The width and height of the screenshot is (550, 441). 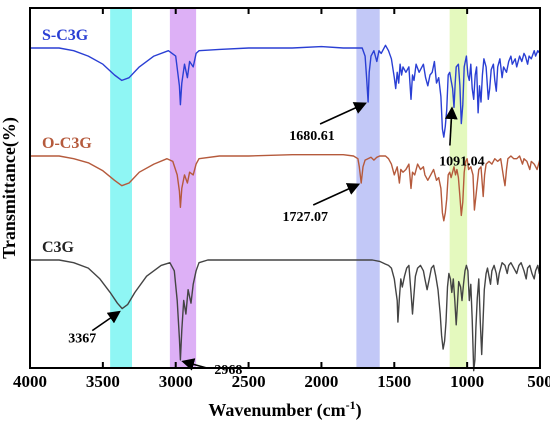 I want to click on x-tick-label: 3500, so click(x=103, y=381).